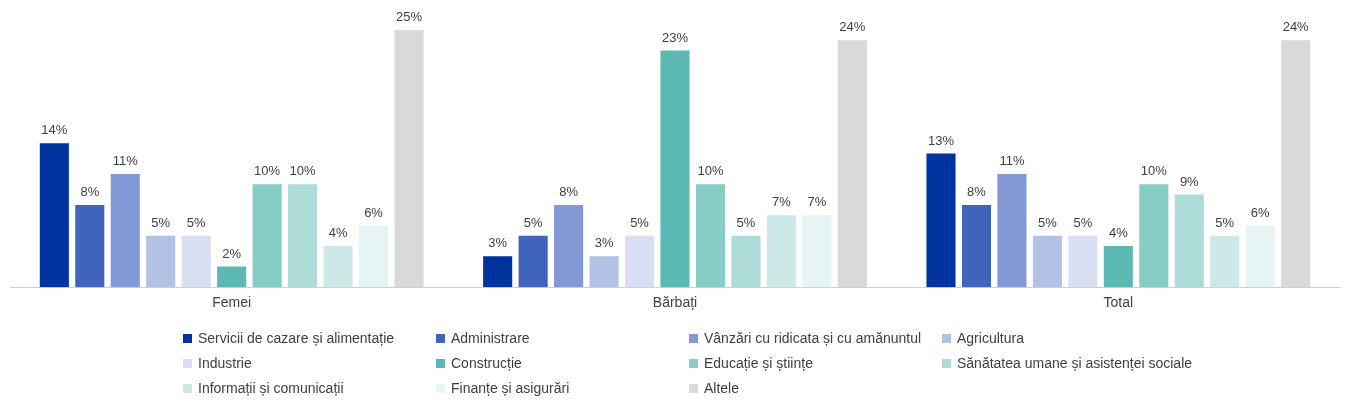 The width and height of the screenshot is (1350, 407). I want to click on x-tick-label: Femei, so click(232, 302).